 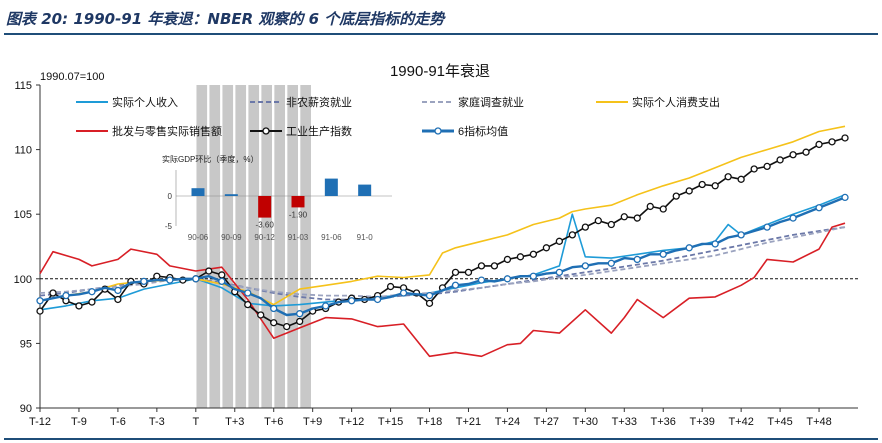 What do you see at coordinates (701, 422) in the screenshot?
I see `x-tick-label: T+39` at bounding box center [701, 422].